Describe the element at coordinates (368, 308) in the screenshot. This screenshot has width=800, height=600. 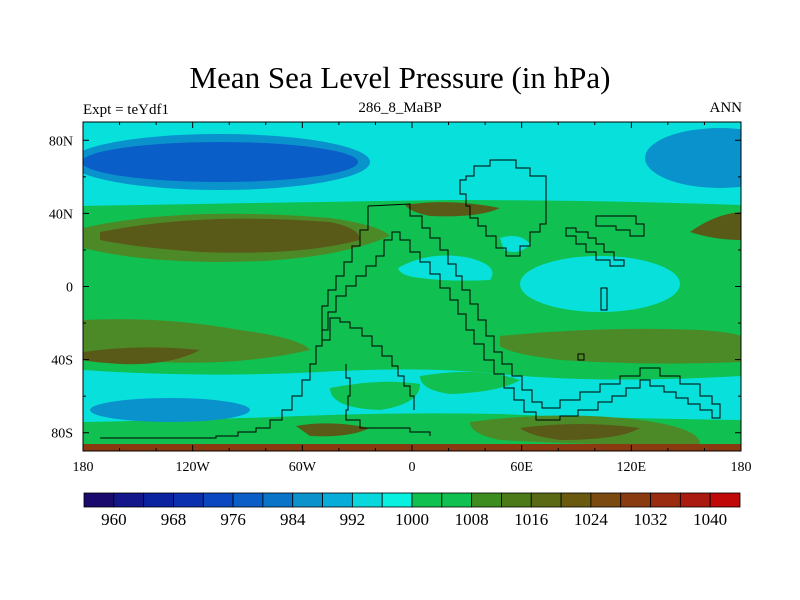
I see `continent-outline-inner` at that location.